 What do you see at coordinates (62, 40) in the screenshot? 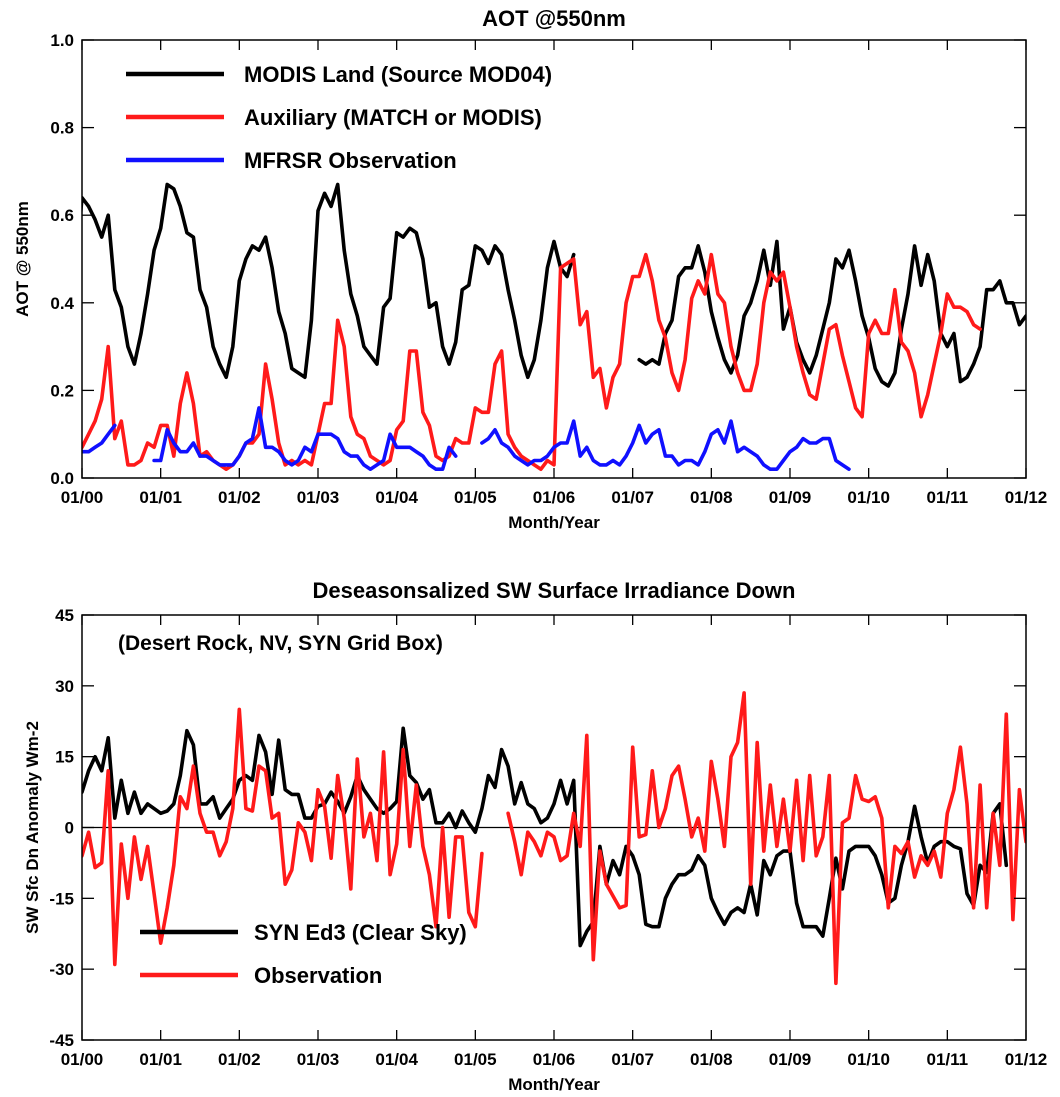
I see `y-tick-label: 1.0` at bounding box center [62, 40].